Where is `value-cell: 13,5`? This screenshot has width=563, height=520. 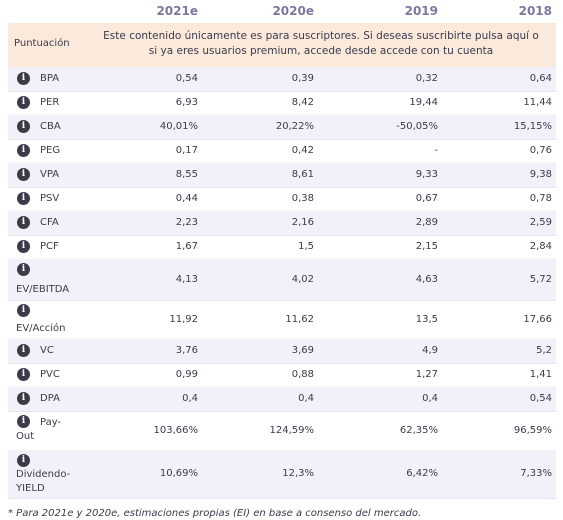 value-cell: 13,5 is located at coordinates (426, 319).